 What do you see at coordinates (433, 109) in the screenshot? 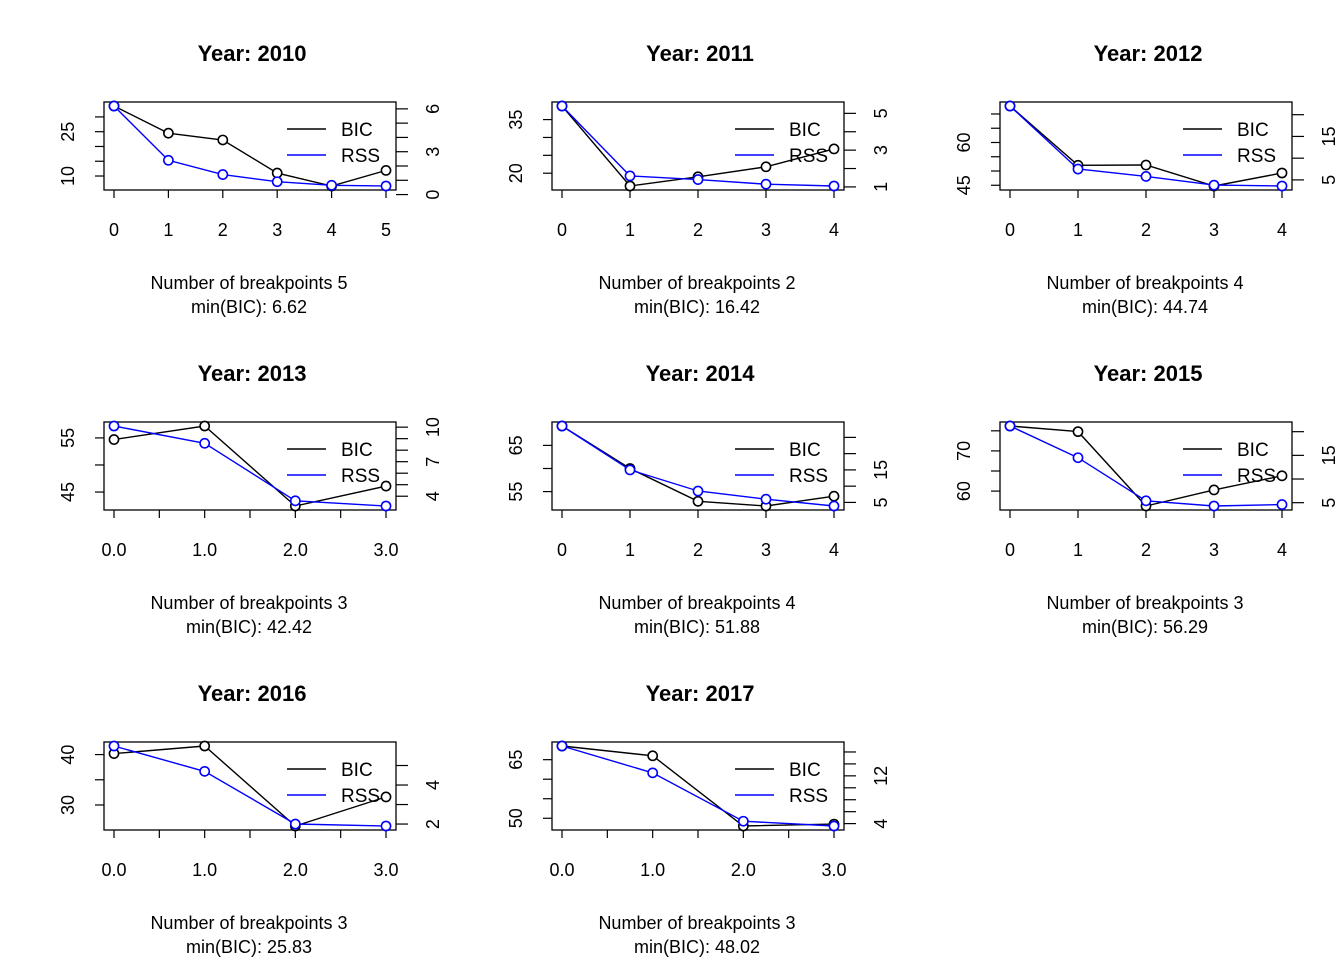
I see `right-tick-label: 6` at bounding box center [433, 109].